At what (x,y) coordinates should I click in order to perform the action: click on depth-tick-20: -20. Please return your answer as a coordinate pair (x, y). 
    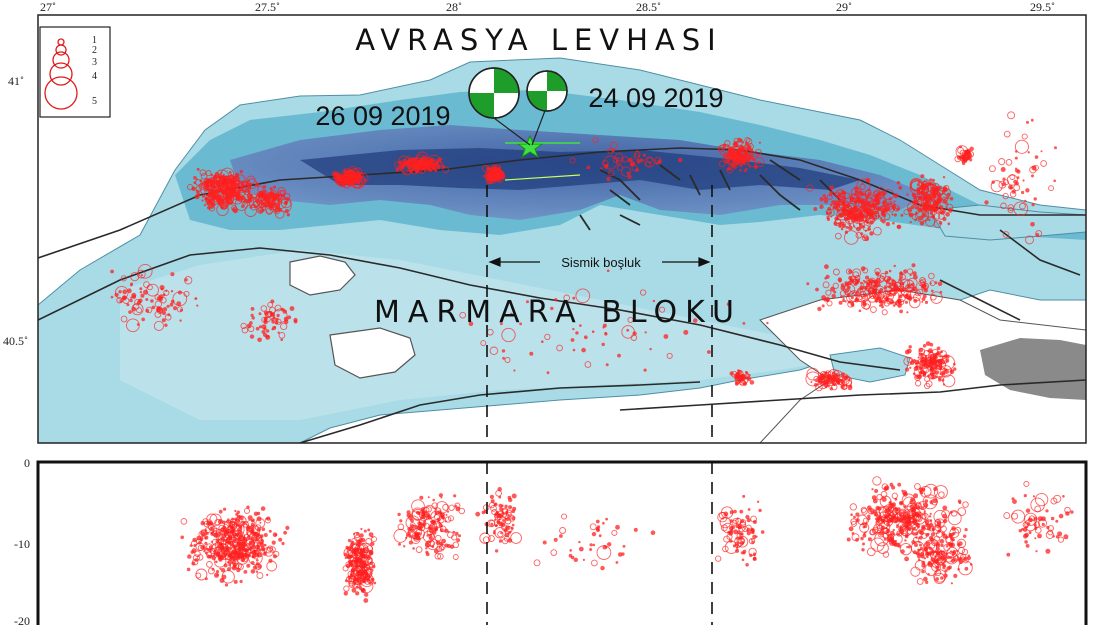
    Looking at the image, I should click on (22, 619).